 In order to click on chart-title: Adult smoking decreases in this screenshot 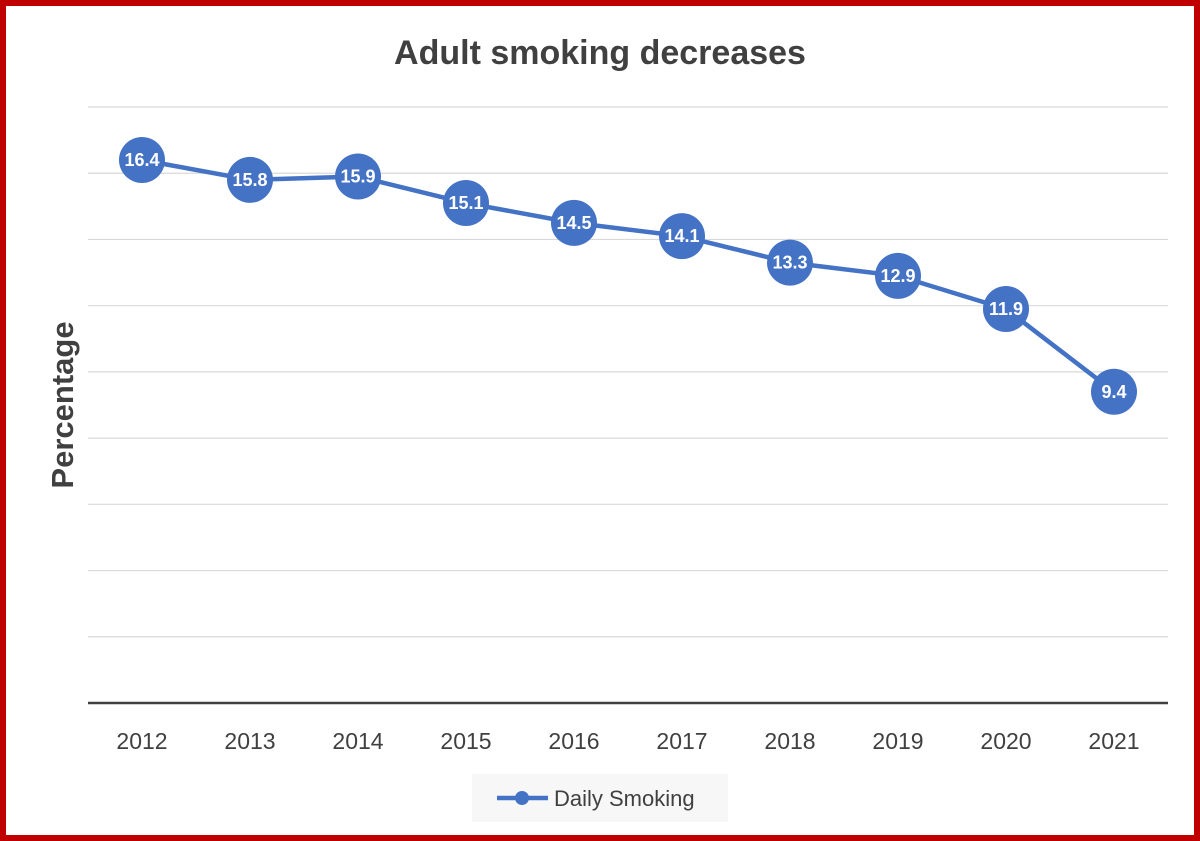, I will do `click(600, 53)`.